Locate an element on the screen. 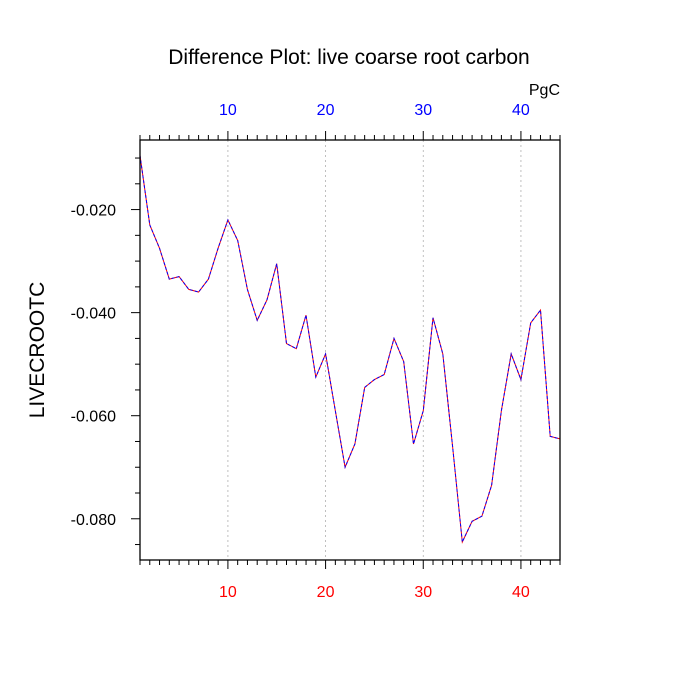 This screenshot has height=700, width=700. x-tick-label-bottom: 30 is located at coordinates (423, 592).